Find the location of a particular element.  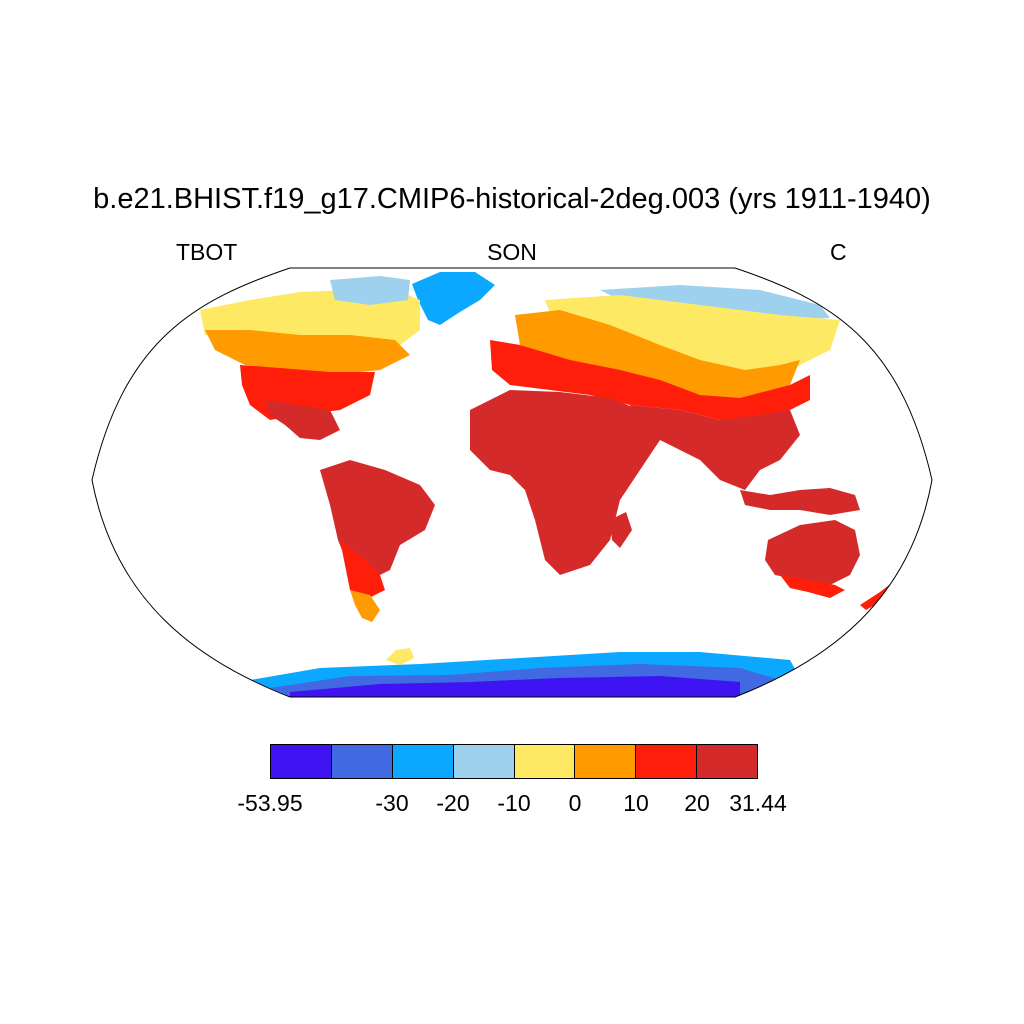

africa is located at coordinates (565, 482).